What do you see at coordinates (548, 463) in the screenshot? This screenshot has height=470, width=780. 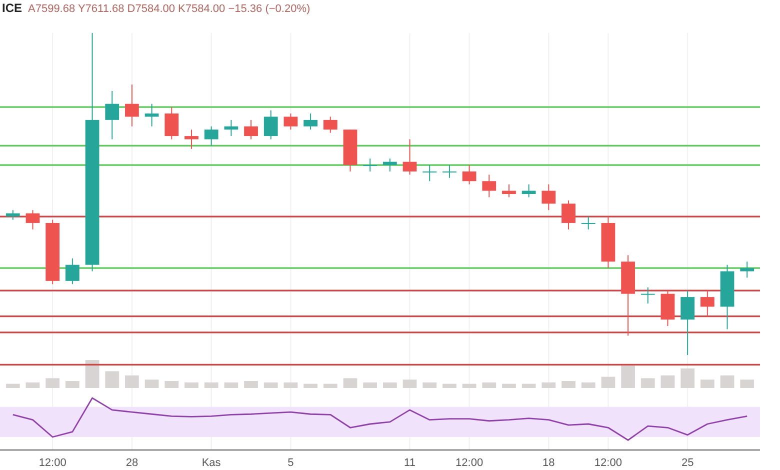 I see `x-tick-label: 18` at bounding box center [548, 463].